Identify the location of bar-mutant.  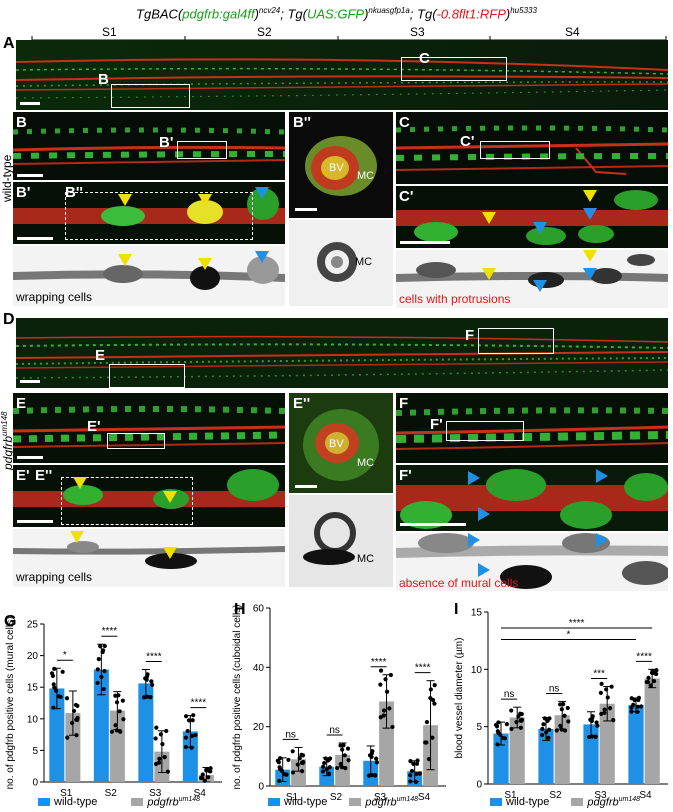
(517, 750).